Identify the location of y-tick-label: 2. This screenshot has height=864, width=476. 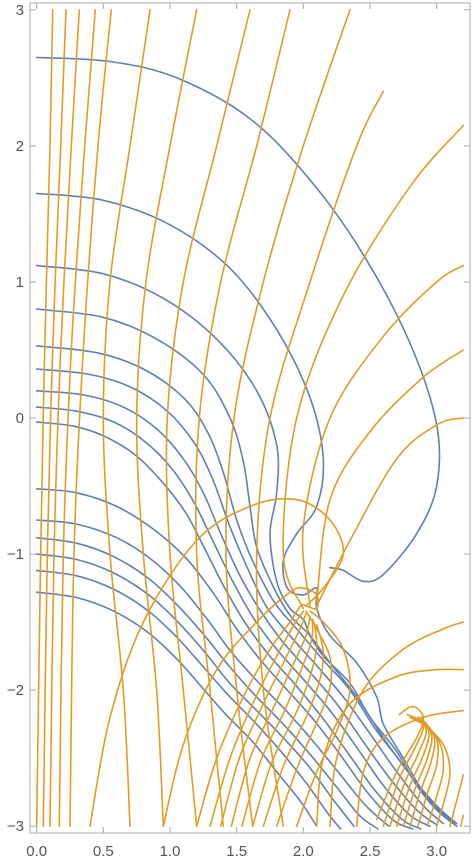
(20, 146).